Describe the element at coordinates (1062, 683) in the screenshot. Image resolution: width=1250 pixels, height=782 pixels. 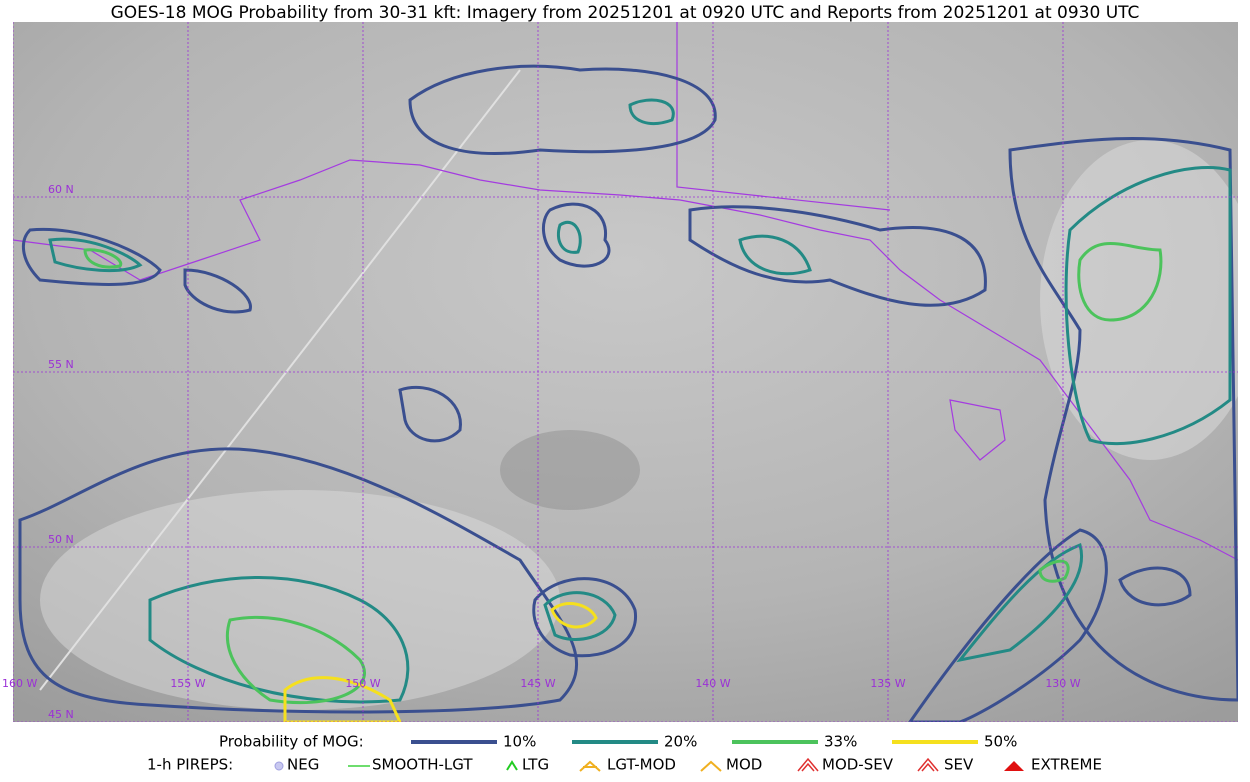
I see `longitude-label: 130 W` at that location.